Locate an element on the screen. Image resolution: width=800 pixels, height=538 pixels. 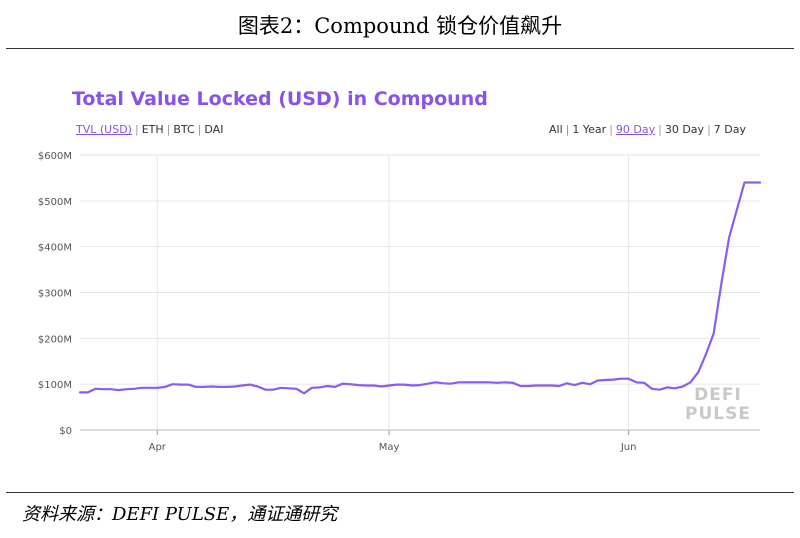
x-tick-labels: Apr May Jun is located at coordinates (393, 447).